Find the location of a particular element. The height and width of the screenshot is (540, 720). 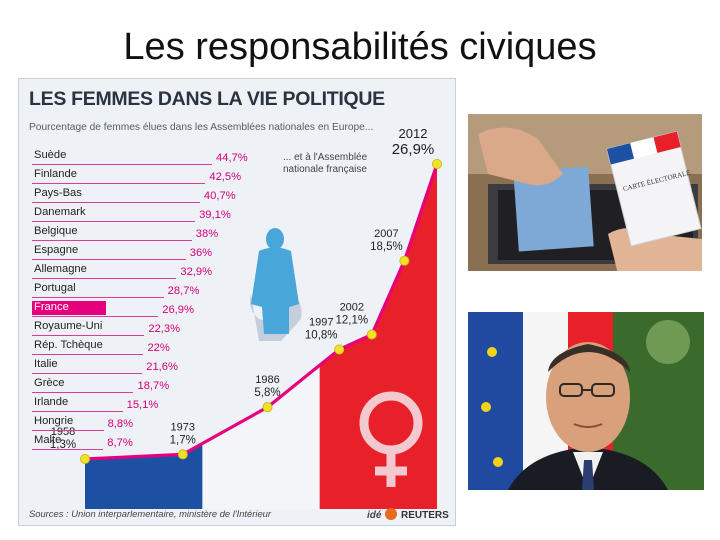

value-label-italie: 21,6% is located at coordinates (162, 367).